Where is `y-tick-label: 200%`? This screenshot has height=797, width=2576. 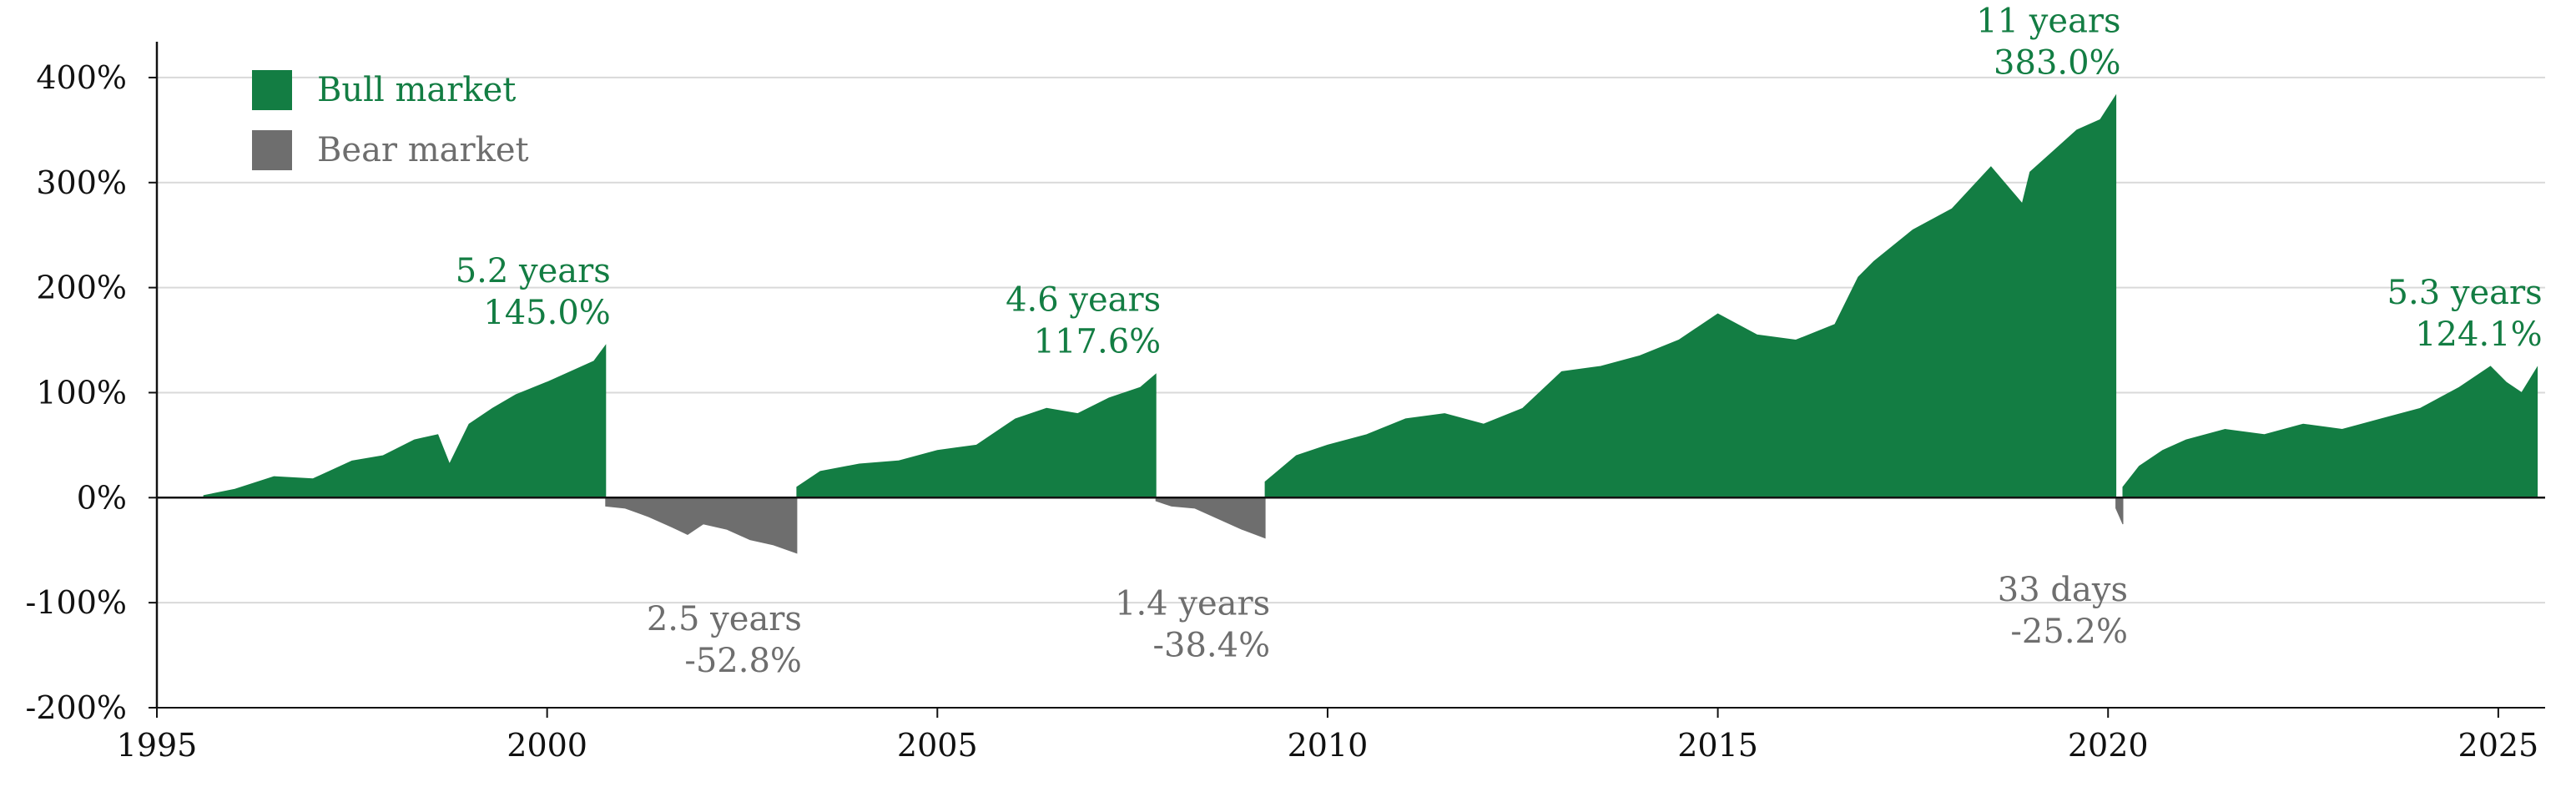 y-tick-label: 200% is located at coordinates (81, 288).